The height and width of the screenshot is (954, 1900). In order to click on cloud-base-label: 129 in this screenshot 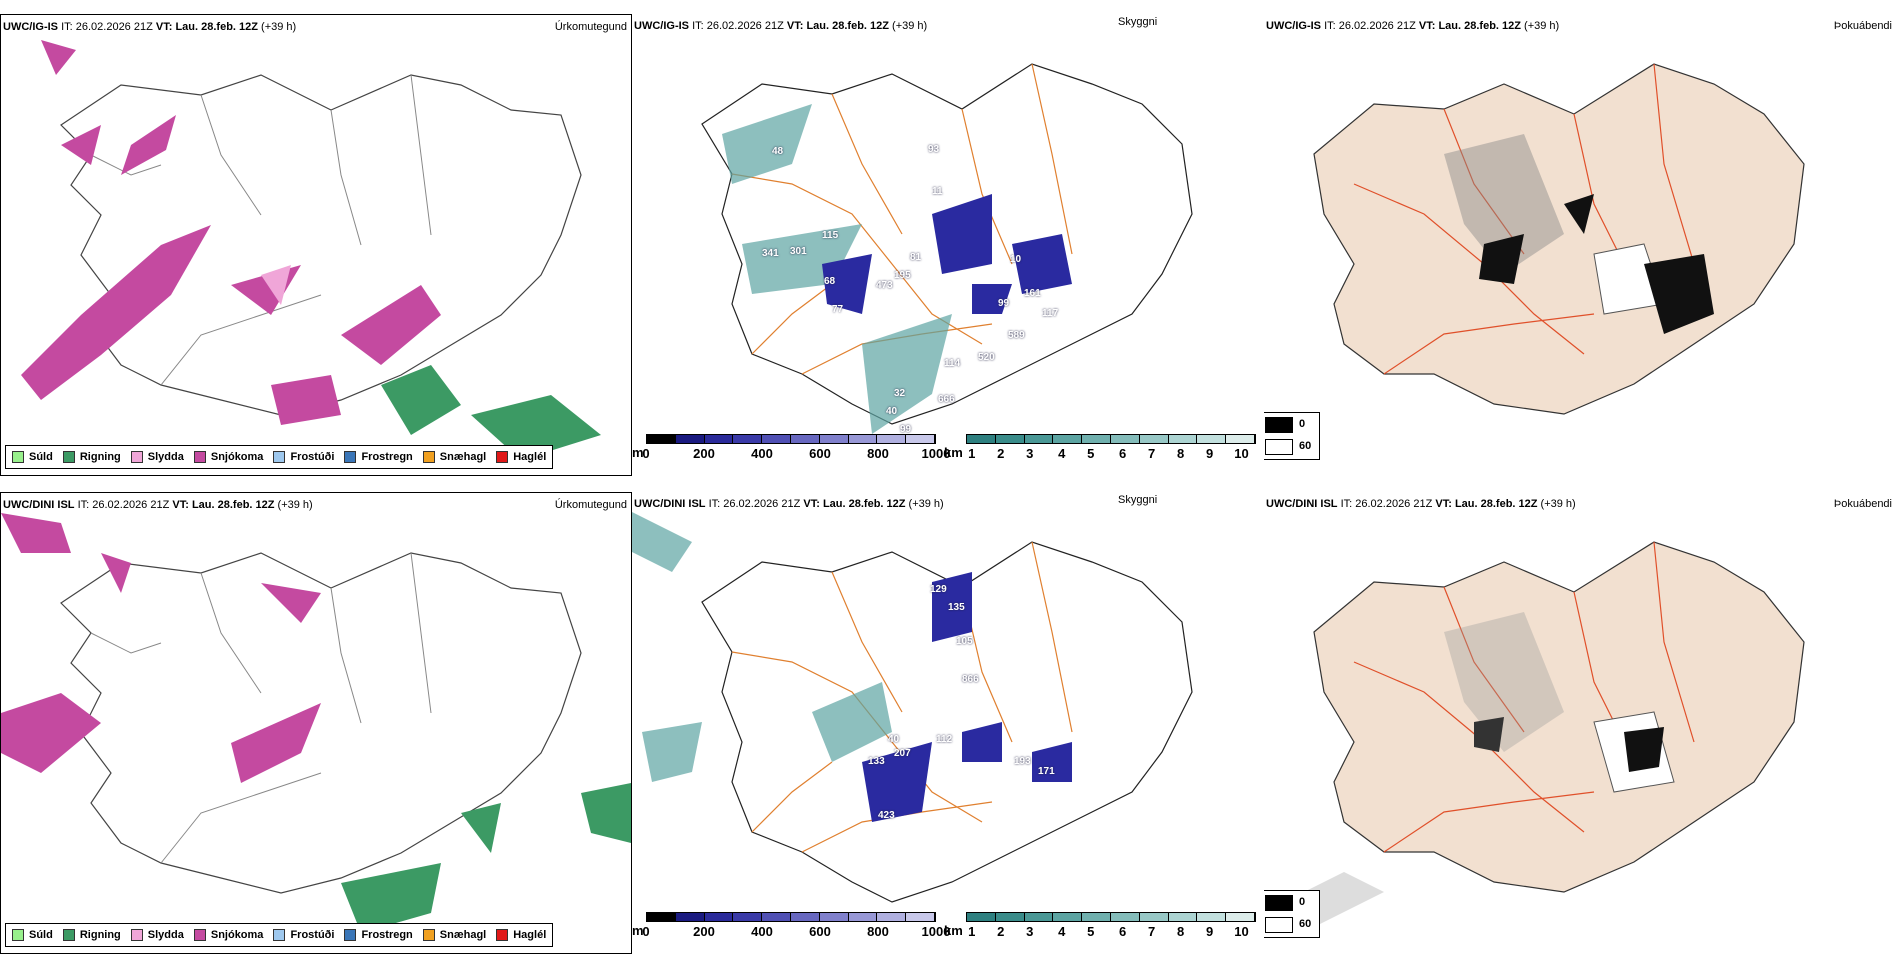, I will do `click(938, 589)`.